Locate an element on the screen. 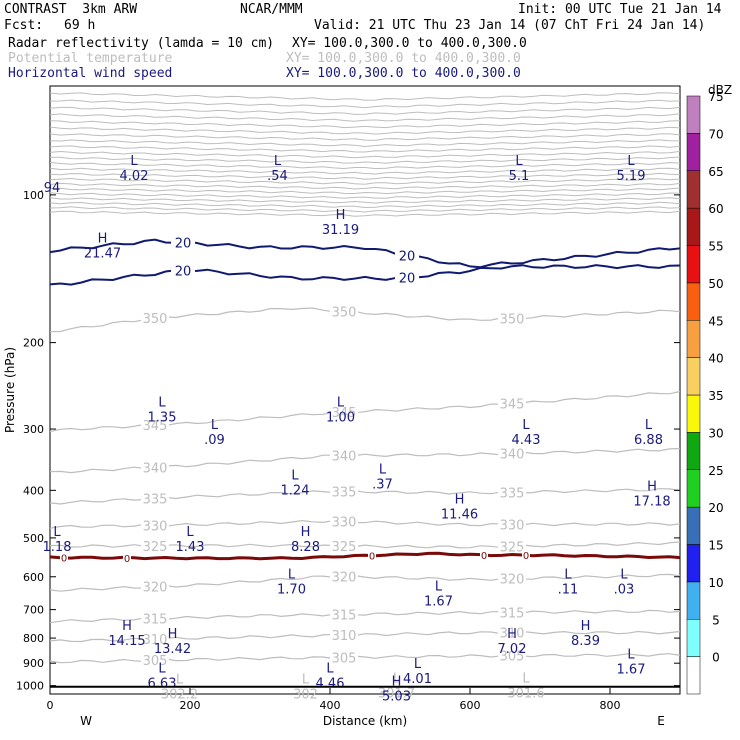 The height and width of the screenshot is (740, 740). extremum-value: 4.02 is located at coordinates (134, 176).